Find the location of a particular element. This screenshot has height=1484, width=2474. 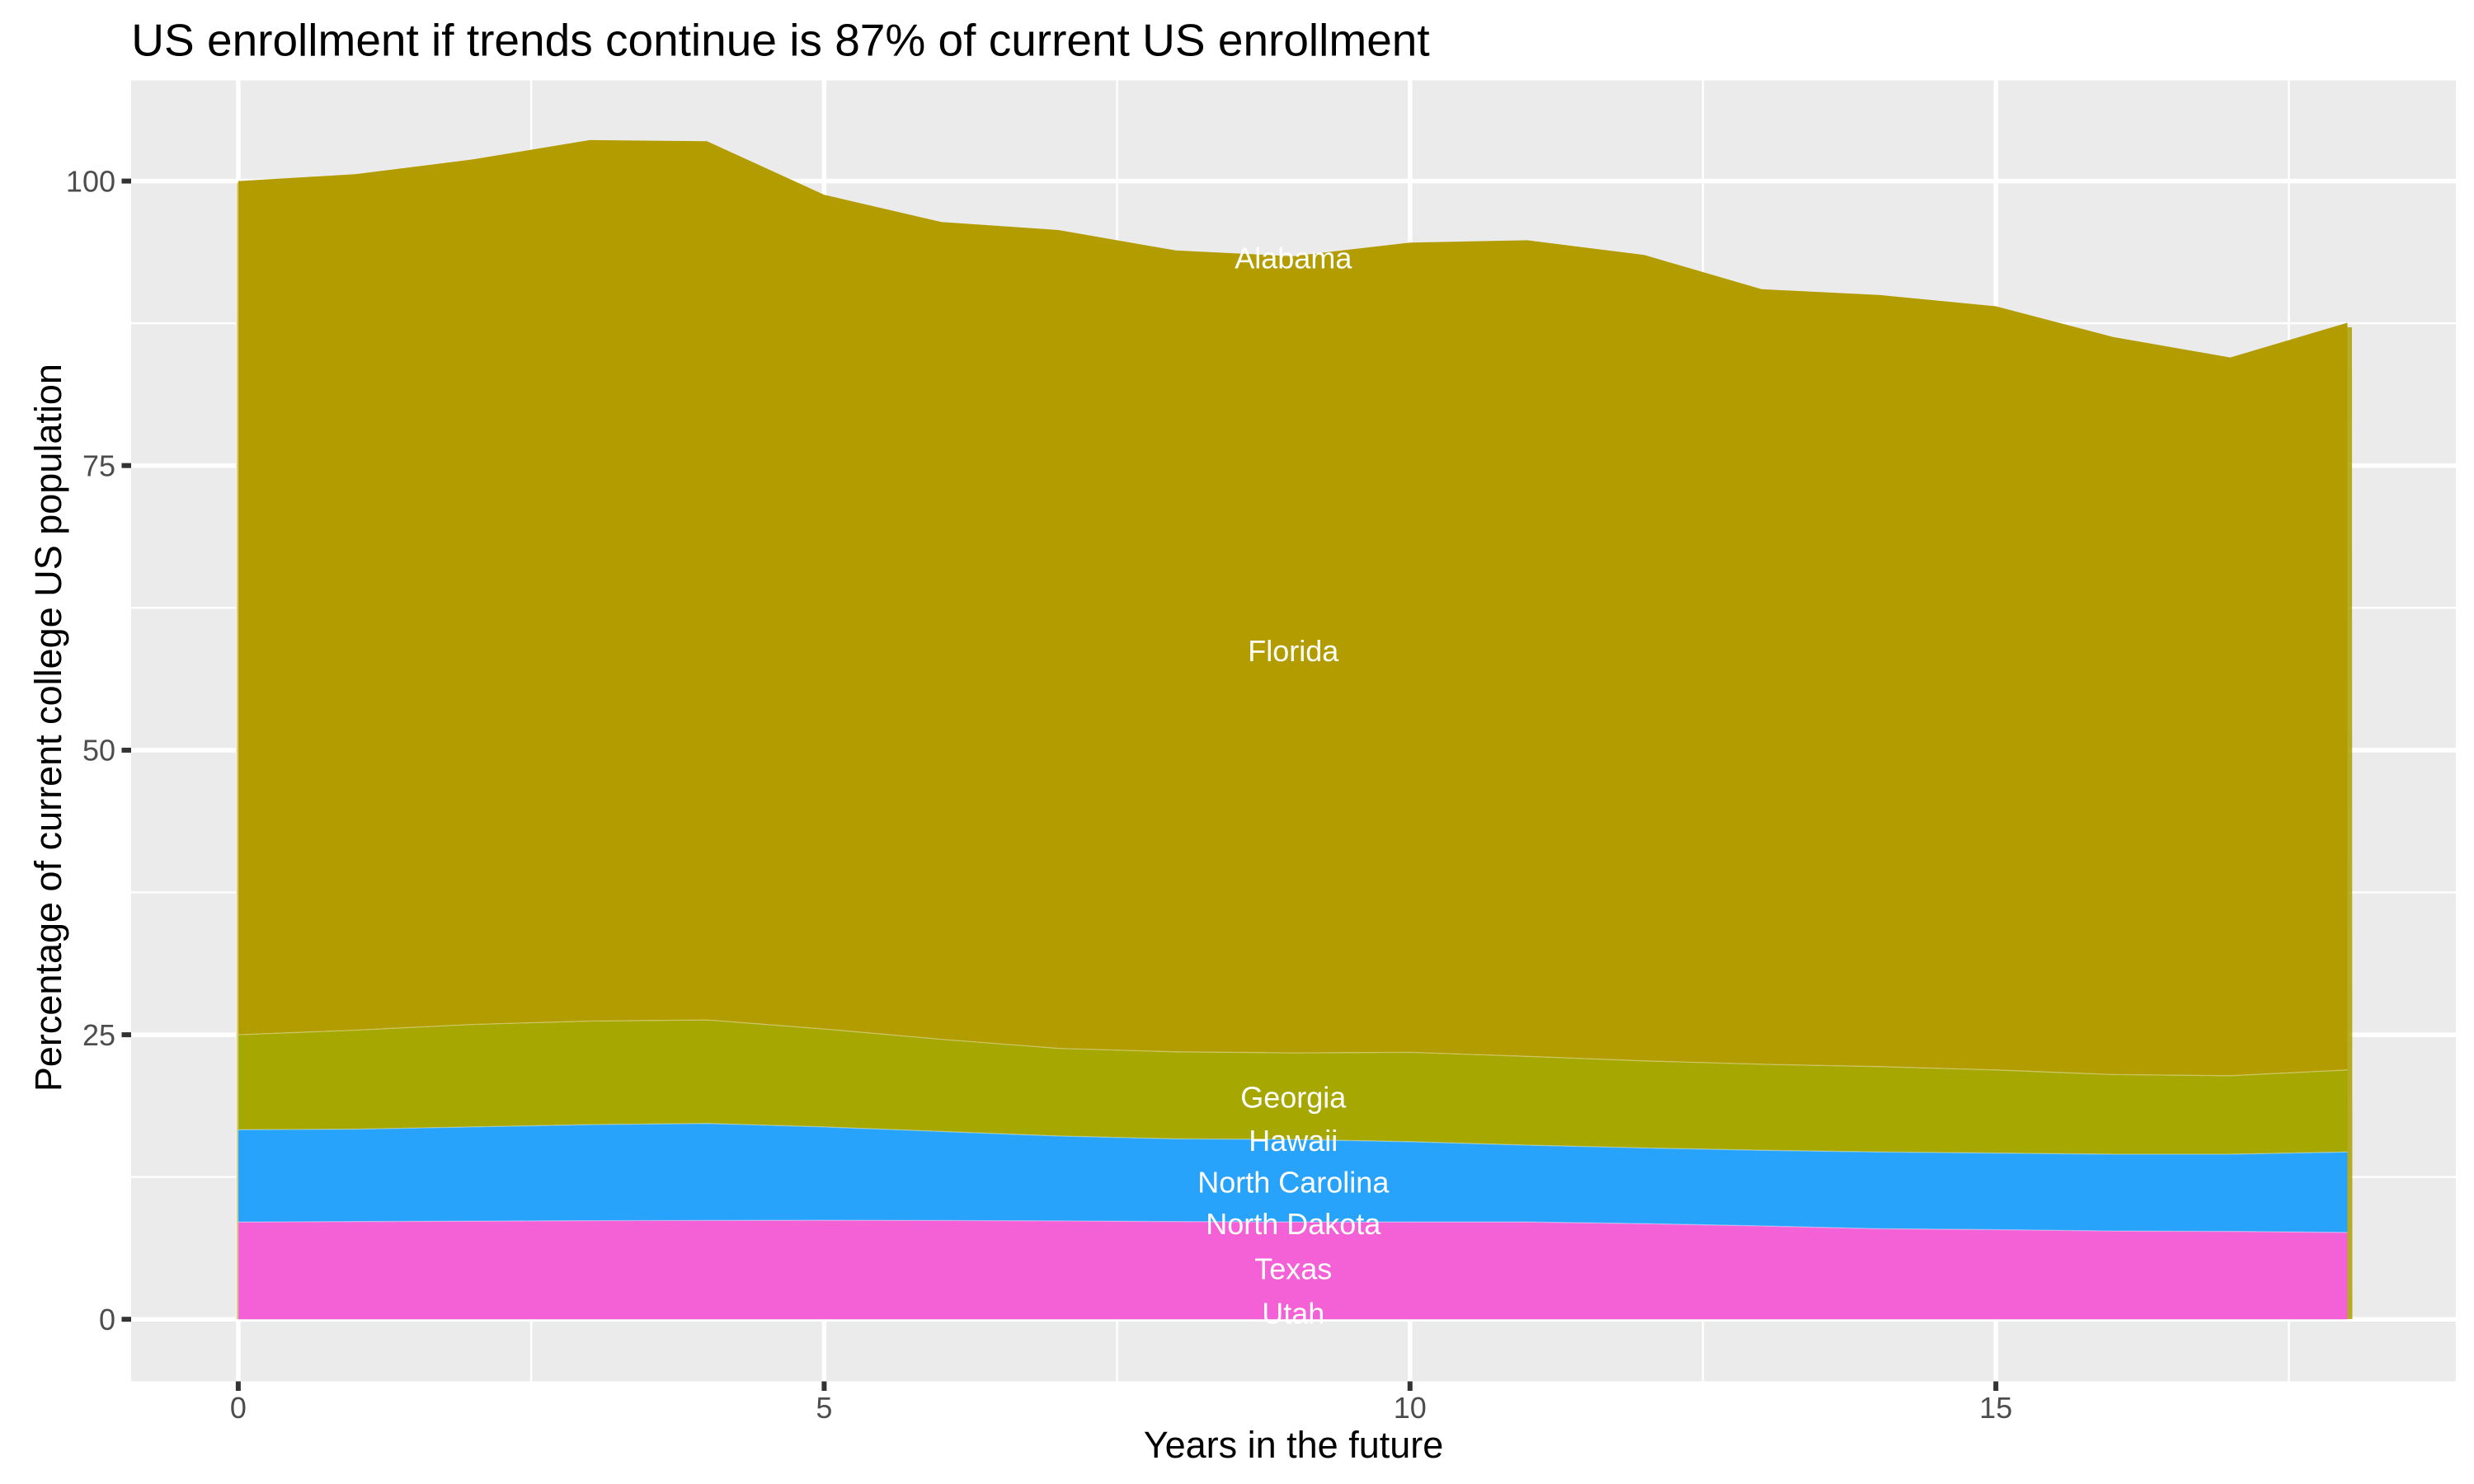

svg-text: Georgia is located at coordinates (1293, 1097).